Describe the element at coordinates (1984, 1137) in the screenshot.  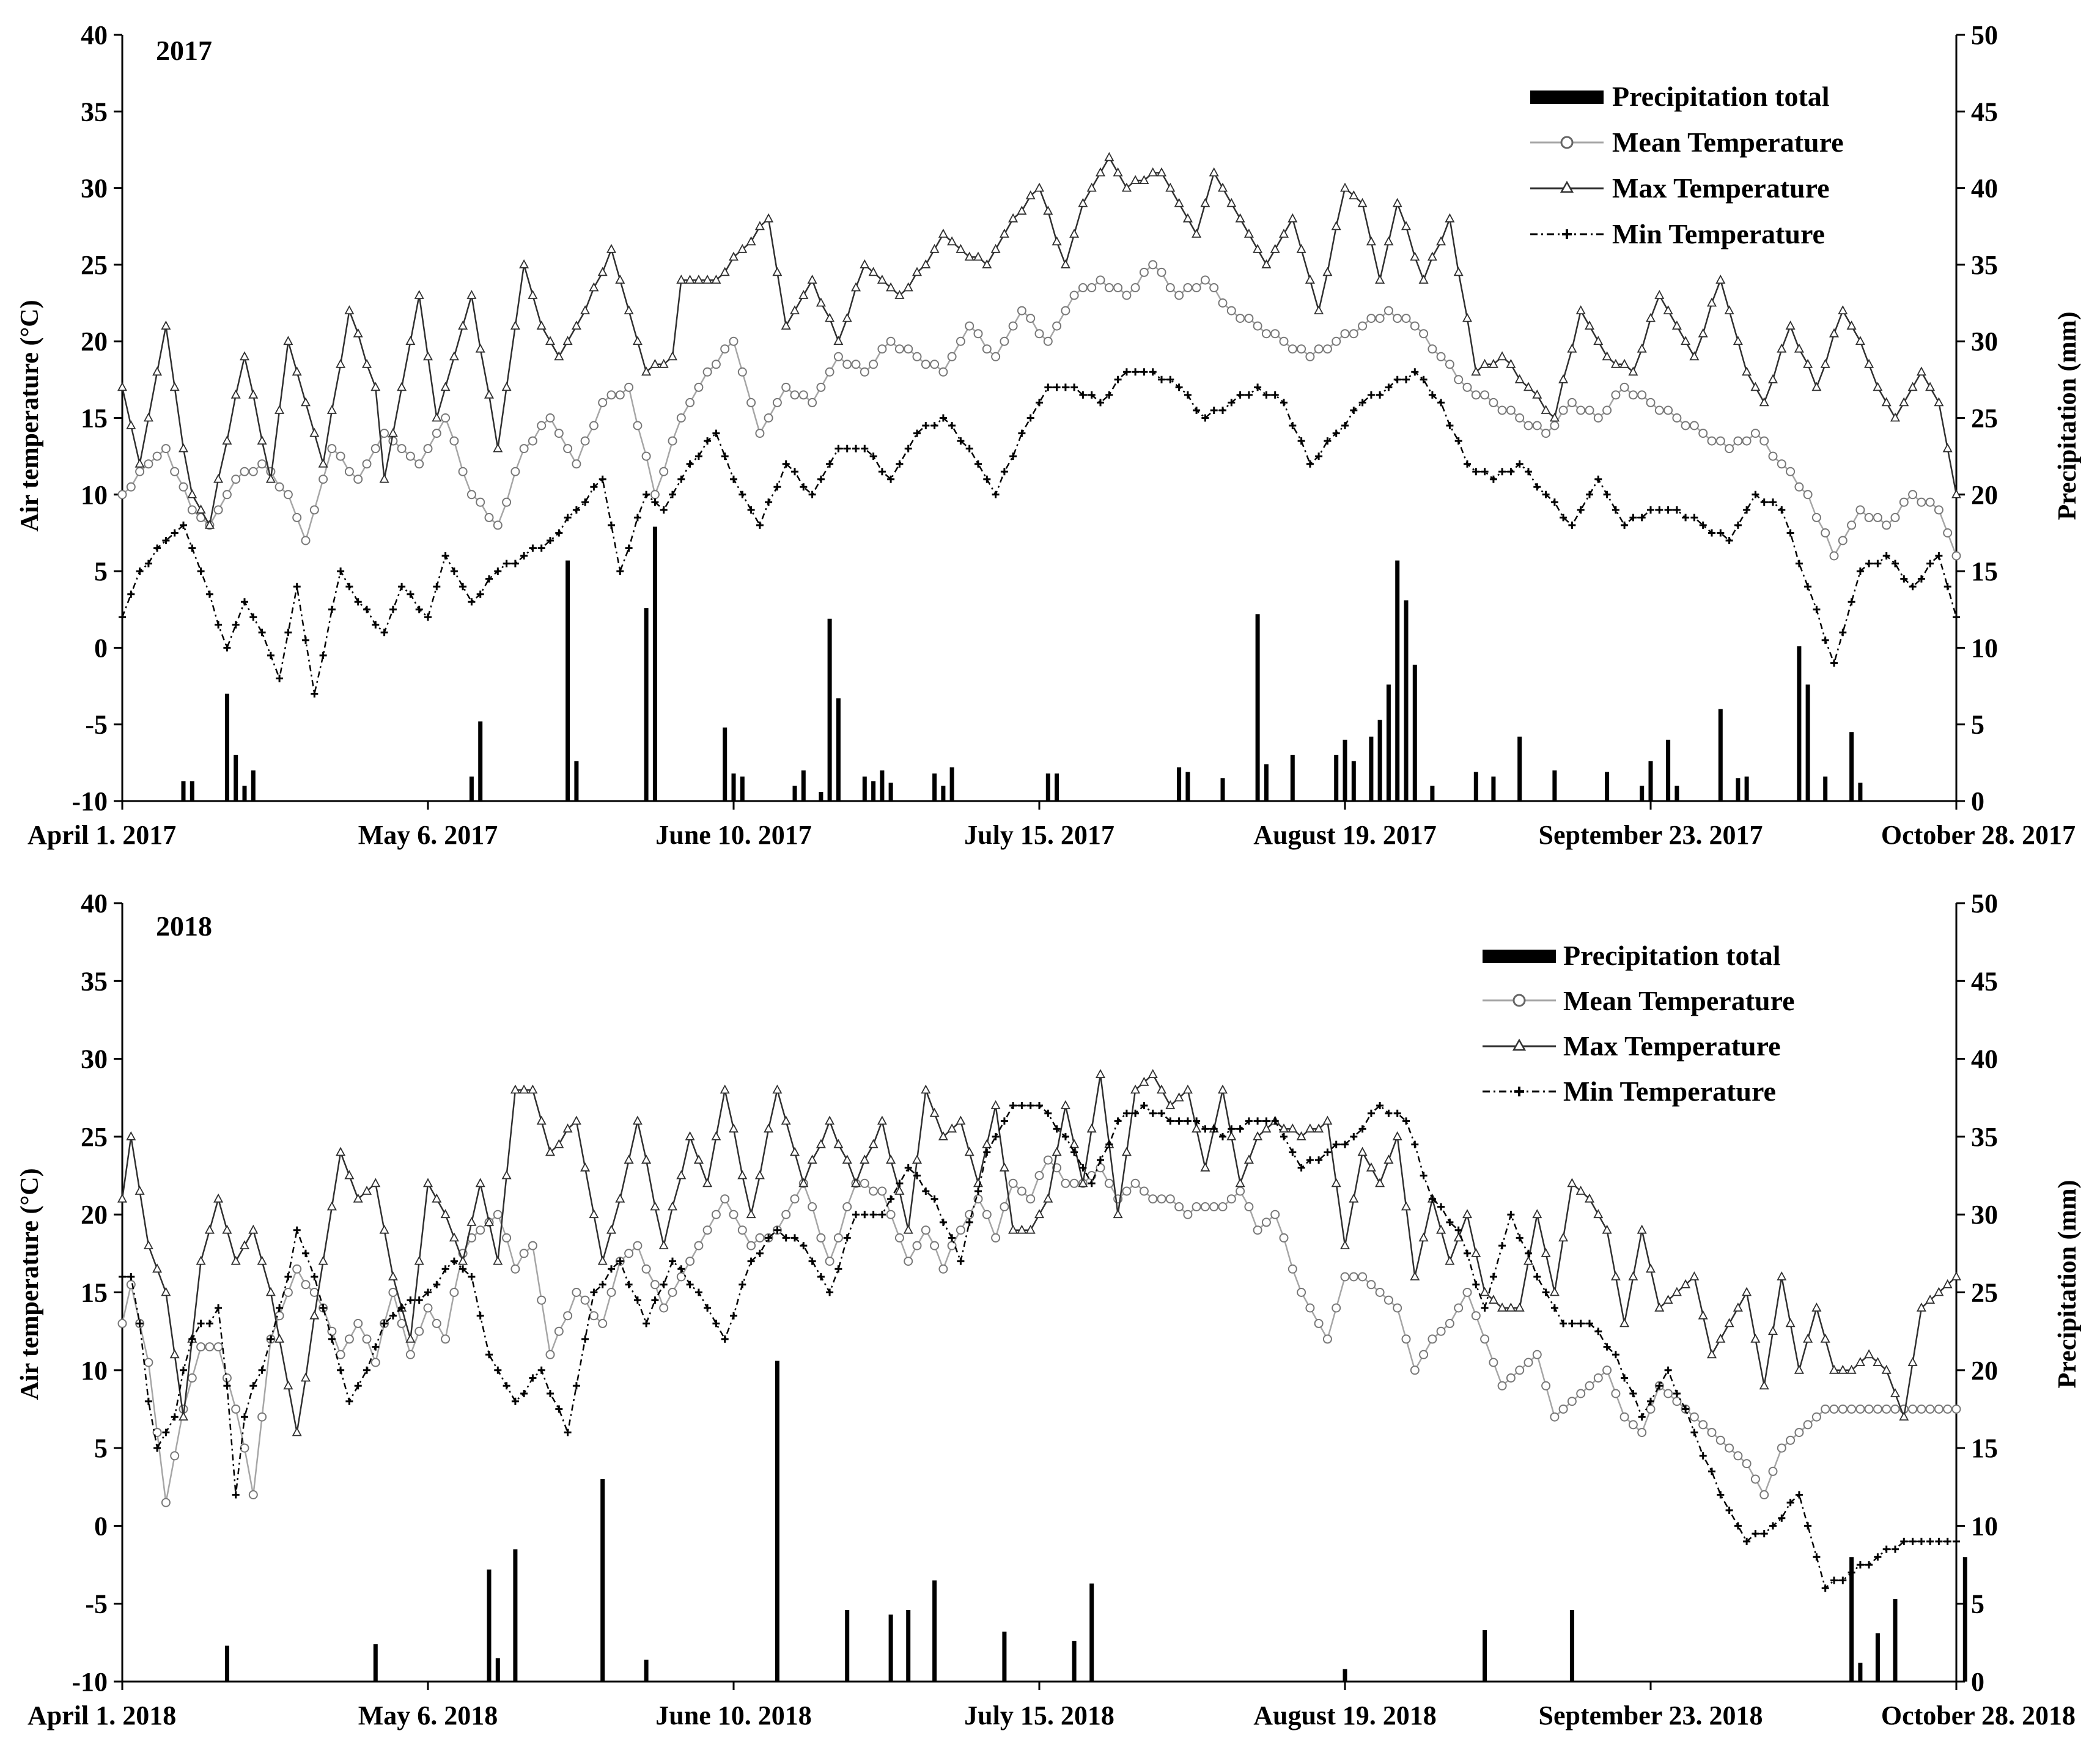
I see `y-right-tick-label: 35` at that location.